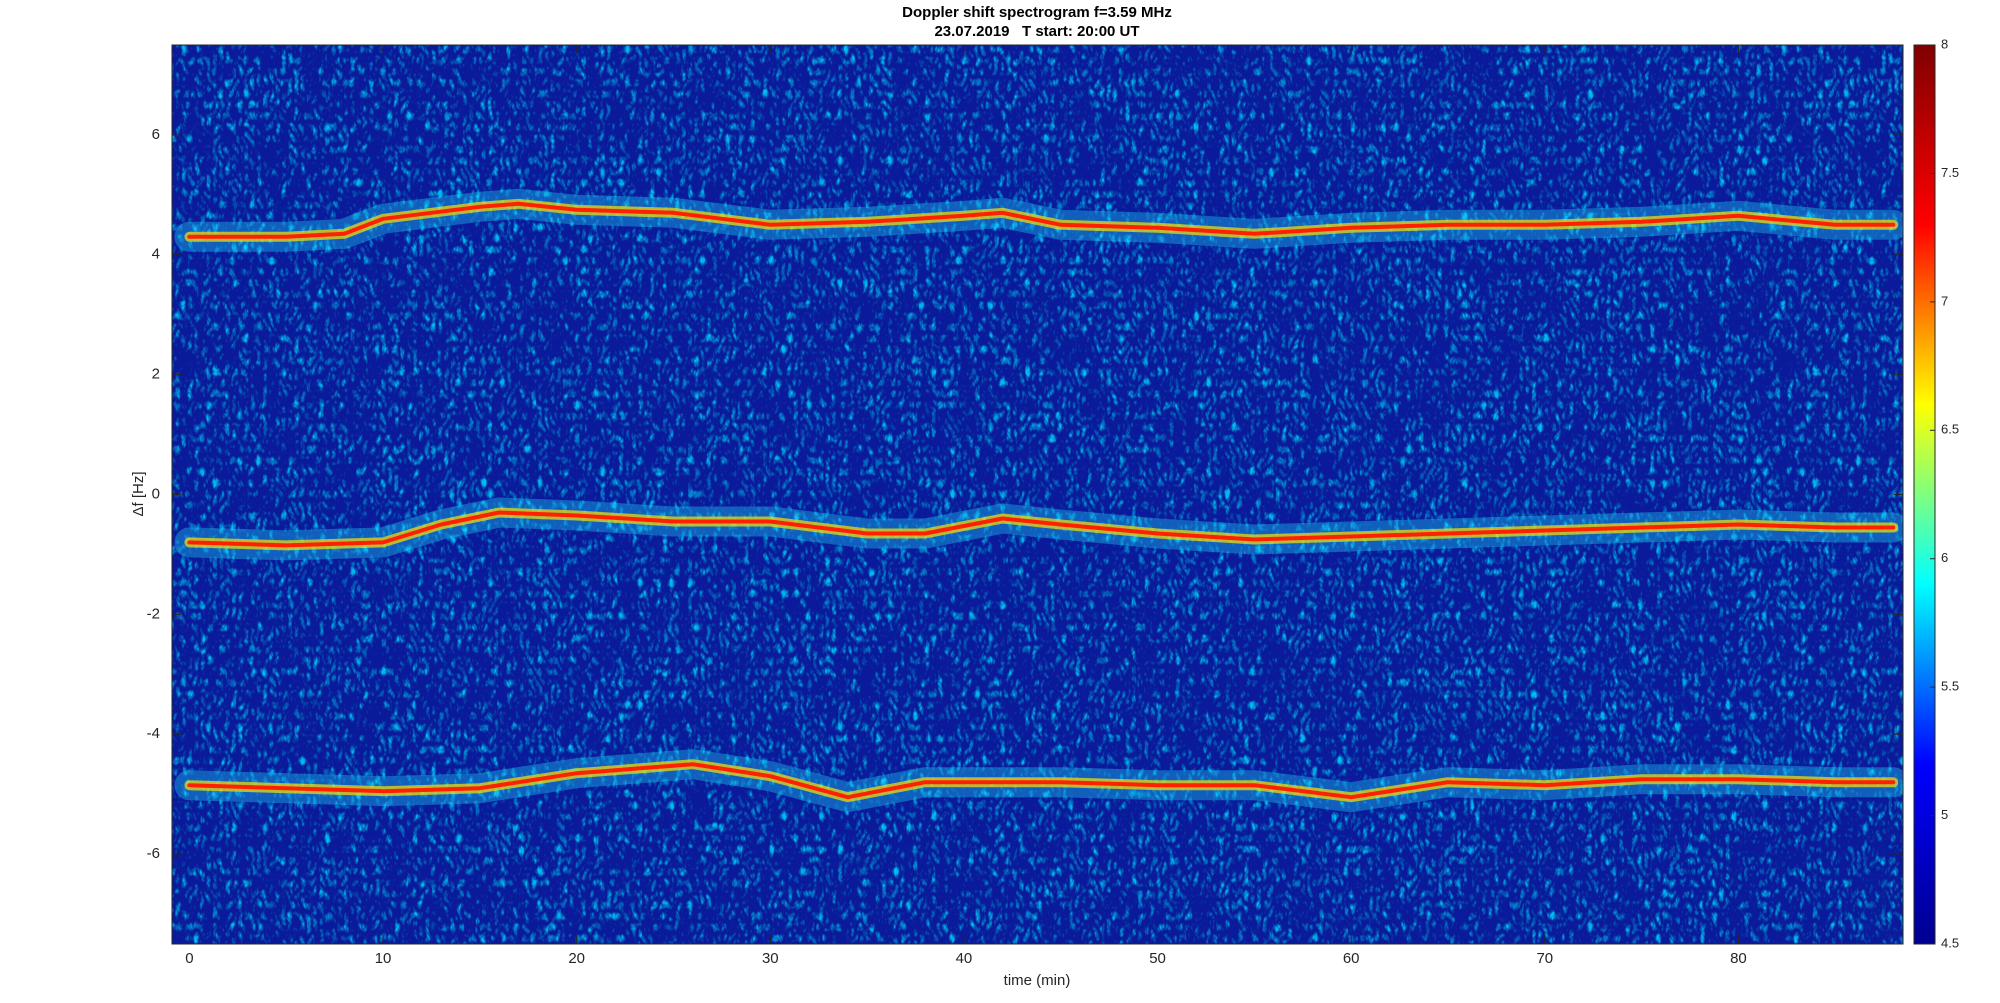  What do you see at coordinates (1950, 429) in the screenshot?
I see `colorbar-tick-label: 6.5` at bounding box center [1950, 429].